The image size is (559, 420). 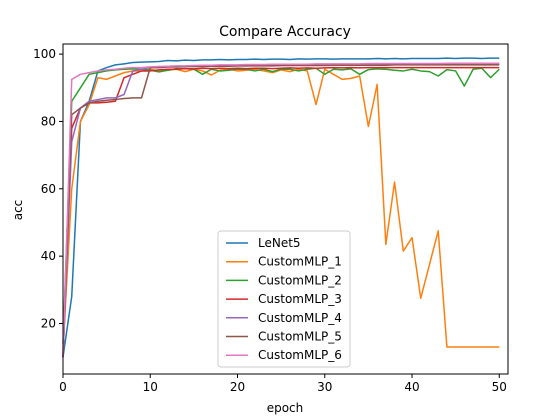 I want to click on y-tick-label: 40, so click(x=48, y=256).